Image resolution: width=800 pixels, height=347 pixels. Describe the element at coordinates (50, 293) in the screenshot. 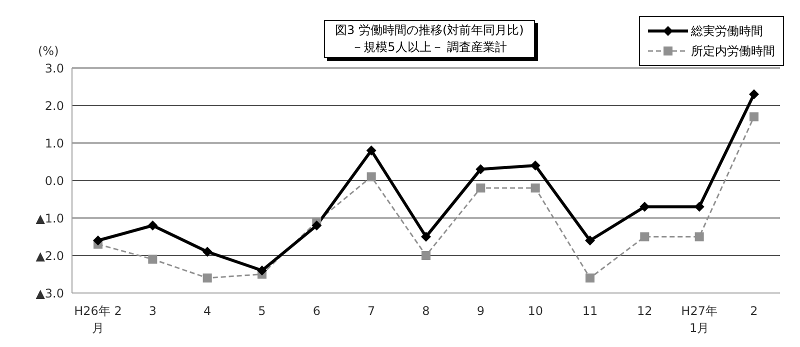

I see `y-tick-label: ▲3.0` at that location.